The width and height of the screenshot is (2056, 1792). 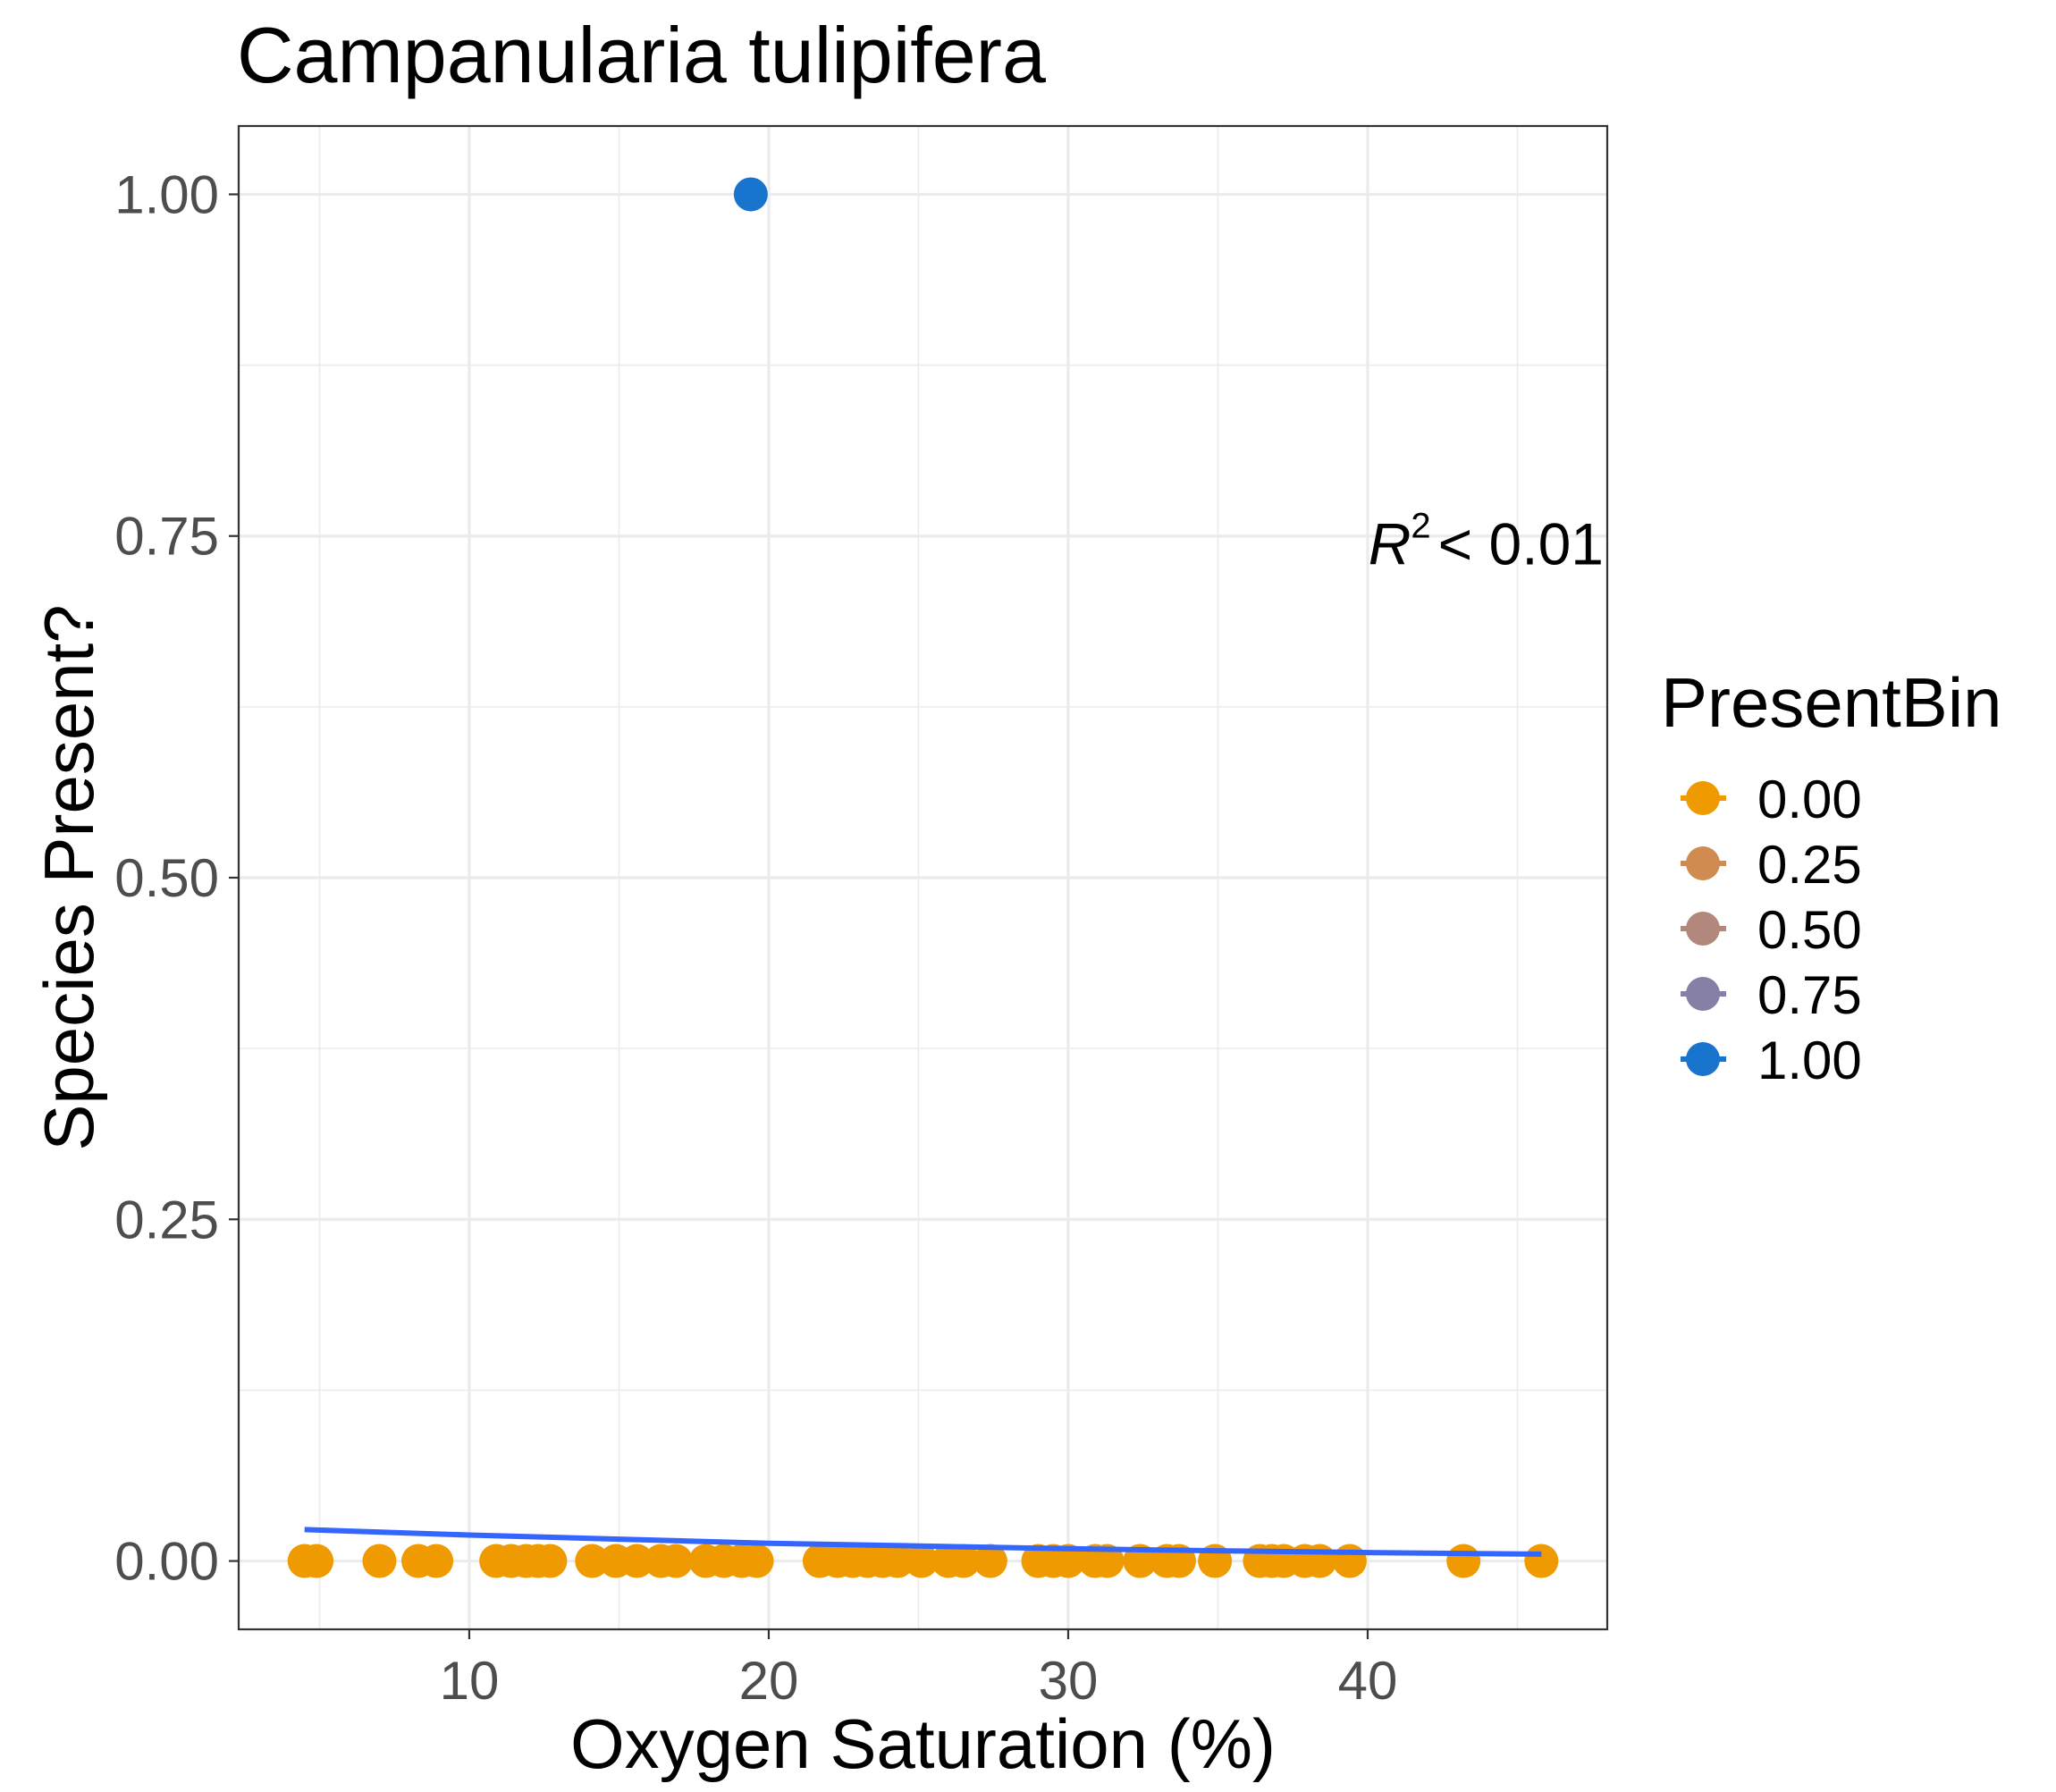 What do you see at coordinates (923, 1542) in the screenshot?
I see `trend-line` at bounding box center [923, 1542].